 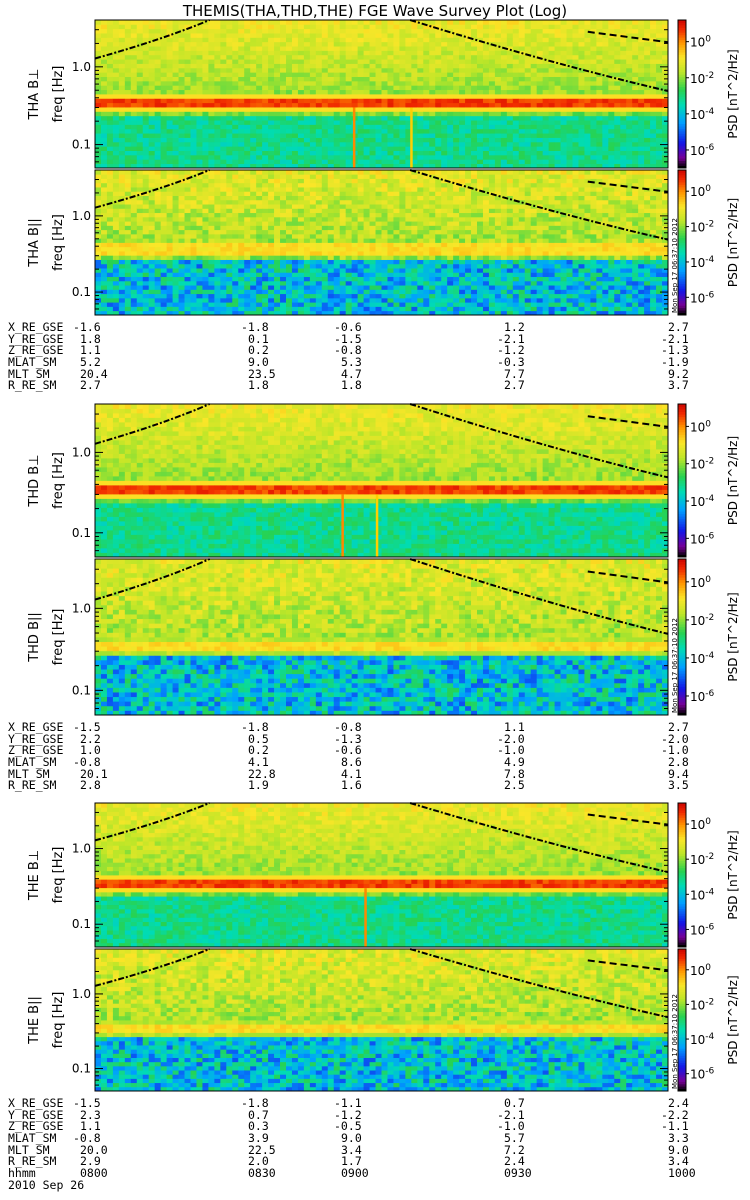 What do you see at coordinates (258, 1138) in the screenshot?
I see `ephemeris-value: 3.9` at bounding box center [258, 1138].